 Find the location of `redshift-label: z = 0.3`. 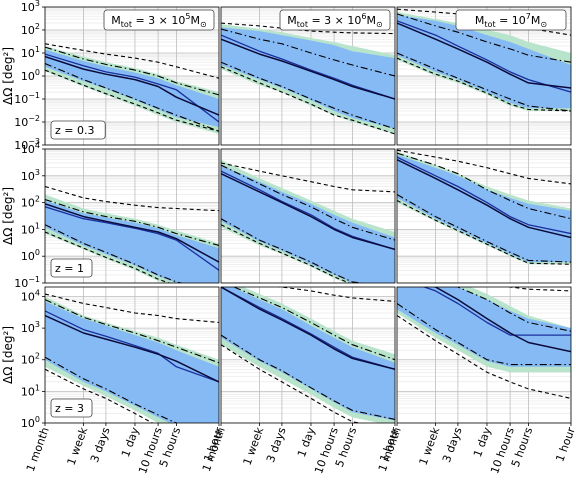

redshift-label: z = 0.3 is located at coordinates (74, 130).